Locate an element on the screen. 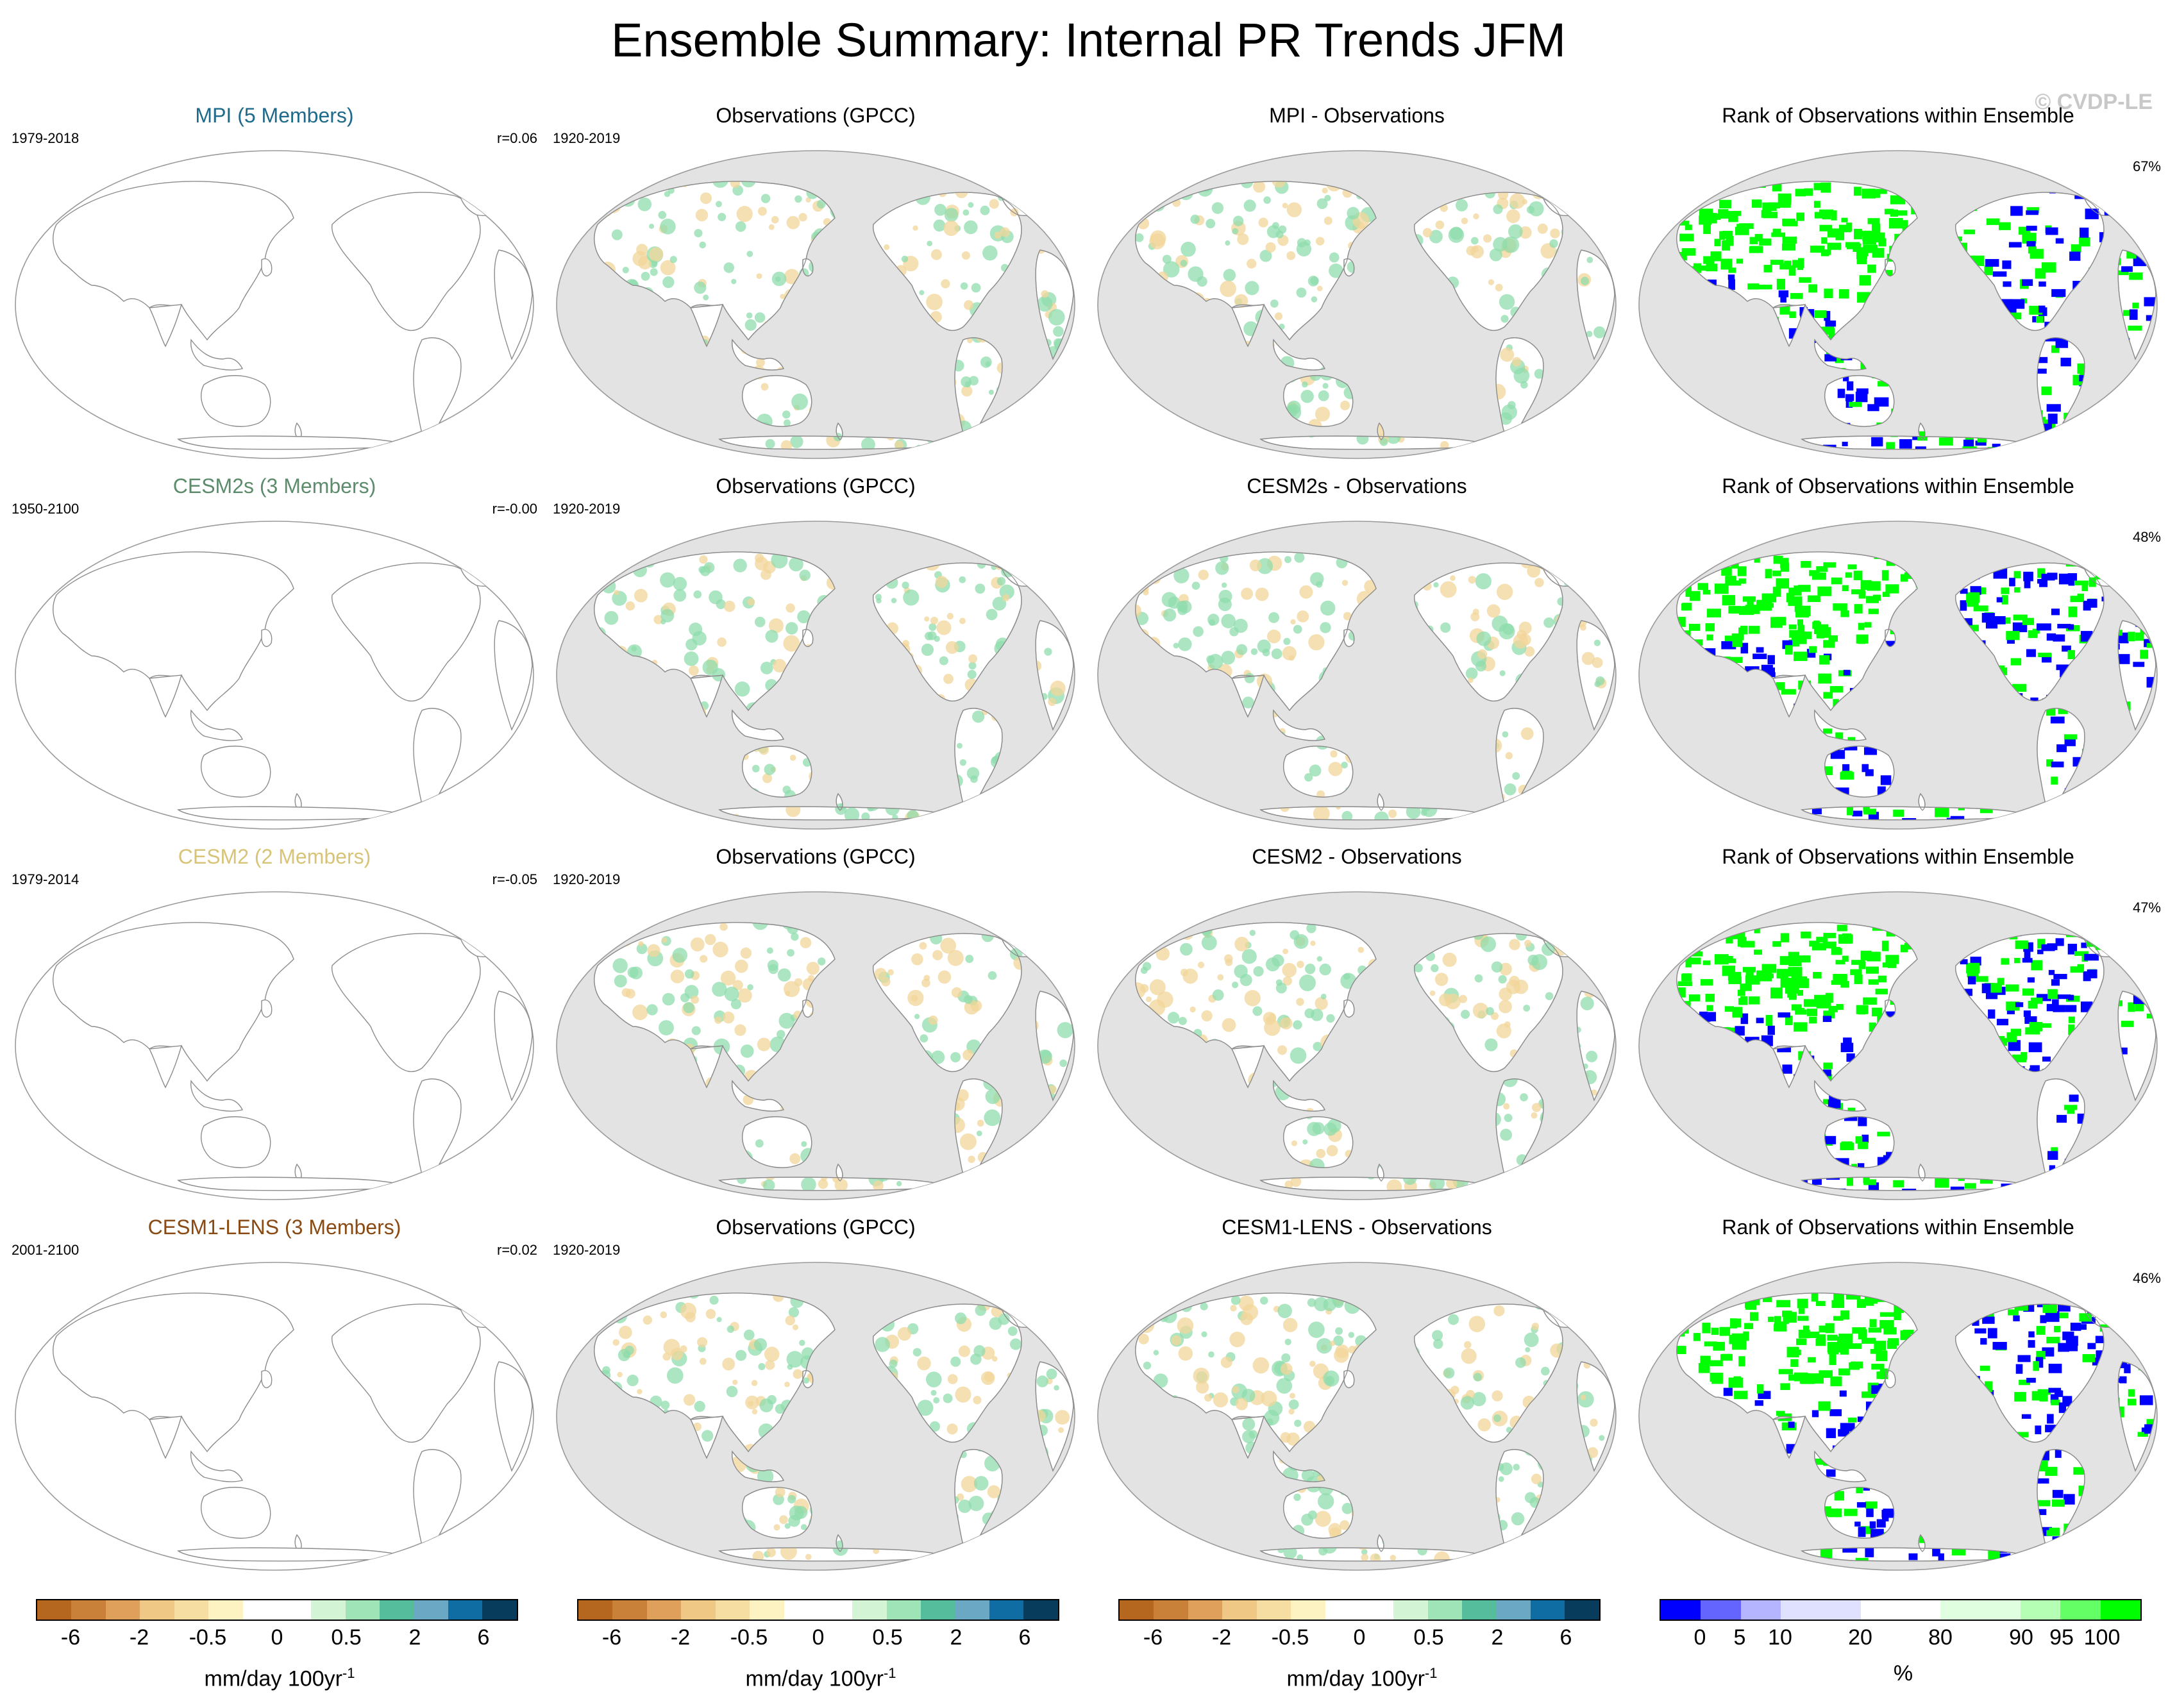 The width and height of the screenshot is (2177, 1708). model-panel-title: CESM2s (3 Members) is located at coordinates (274, 486).